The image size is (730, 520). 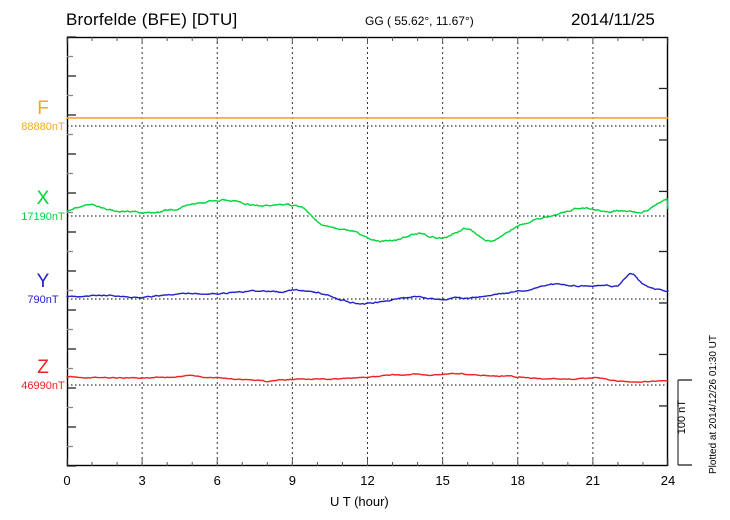 What do you see at coordinates (67, 480) in the screenshot?
I see `x-tick-label-0: 0` at bounding box center [67, 480].